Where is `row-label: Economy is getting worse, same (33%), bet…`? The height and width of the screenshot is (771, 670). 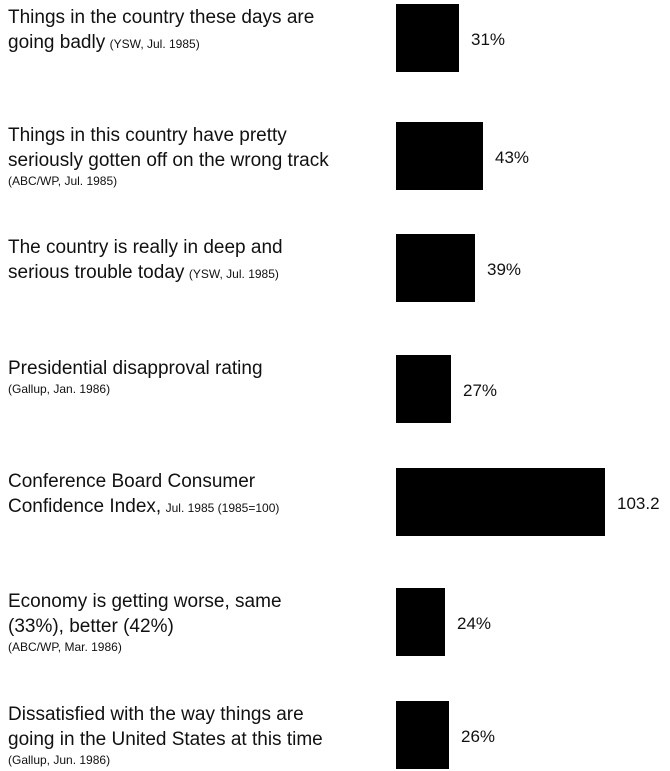
row-label: Economy is getting worse, same (33%), bet… is located at coordinates (198, 622).